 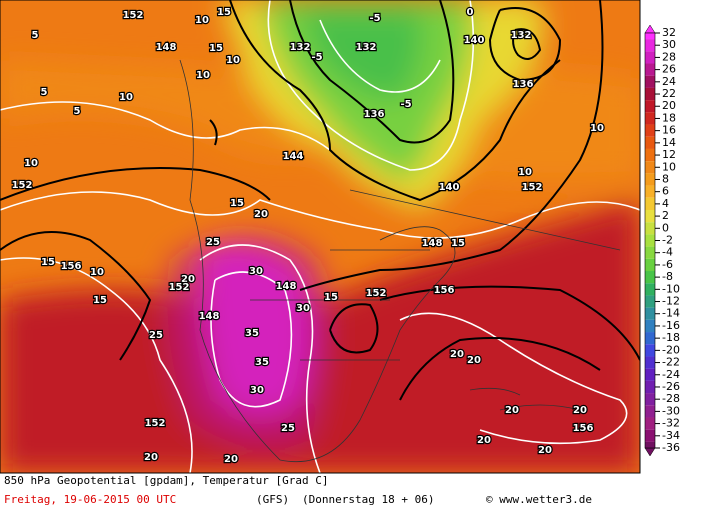 I want to click on colorbar-label: 12, so click(x=669, y=154).